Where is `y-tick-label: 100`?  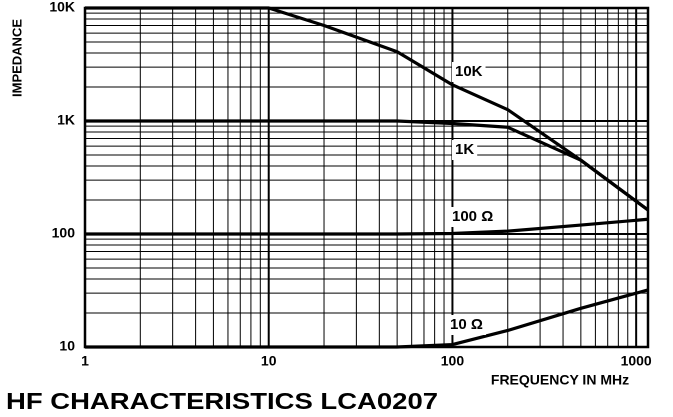
y-tick-label: 100 is located at coordinates (64, 233).